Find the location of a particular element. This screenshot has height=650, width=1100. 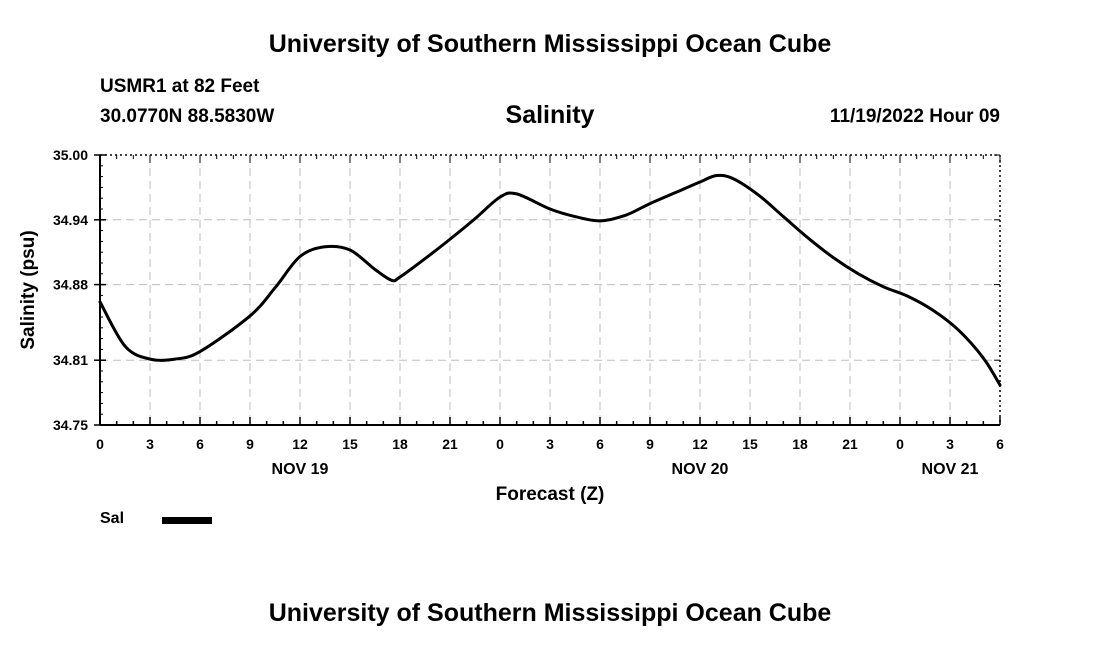

chart-title: Salinity is located at coordinates (550, 115).